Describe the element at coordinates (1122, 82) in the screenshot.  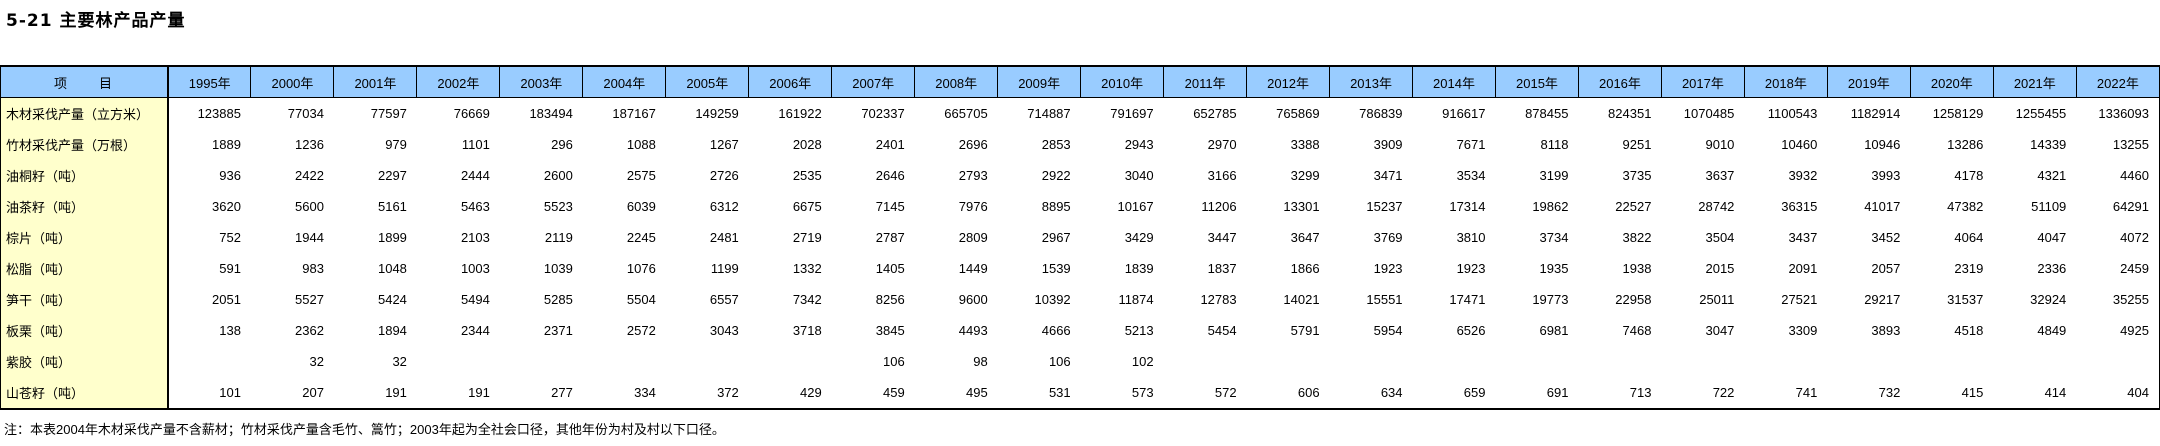
I see `year-column-header: 2010年` at that location.